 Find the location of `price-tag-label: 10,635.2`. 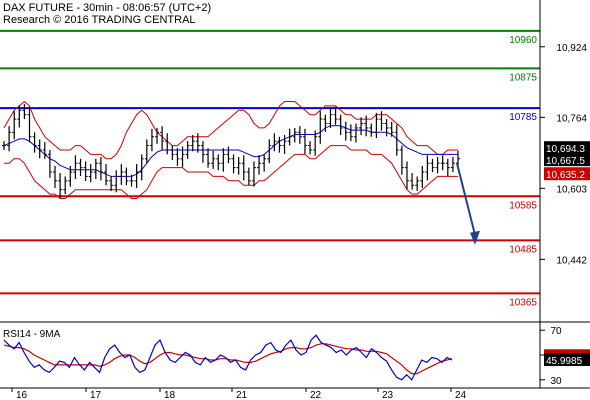

price-tag-label: 10,635.2 is located at coordinates (565, 175).